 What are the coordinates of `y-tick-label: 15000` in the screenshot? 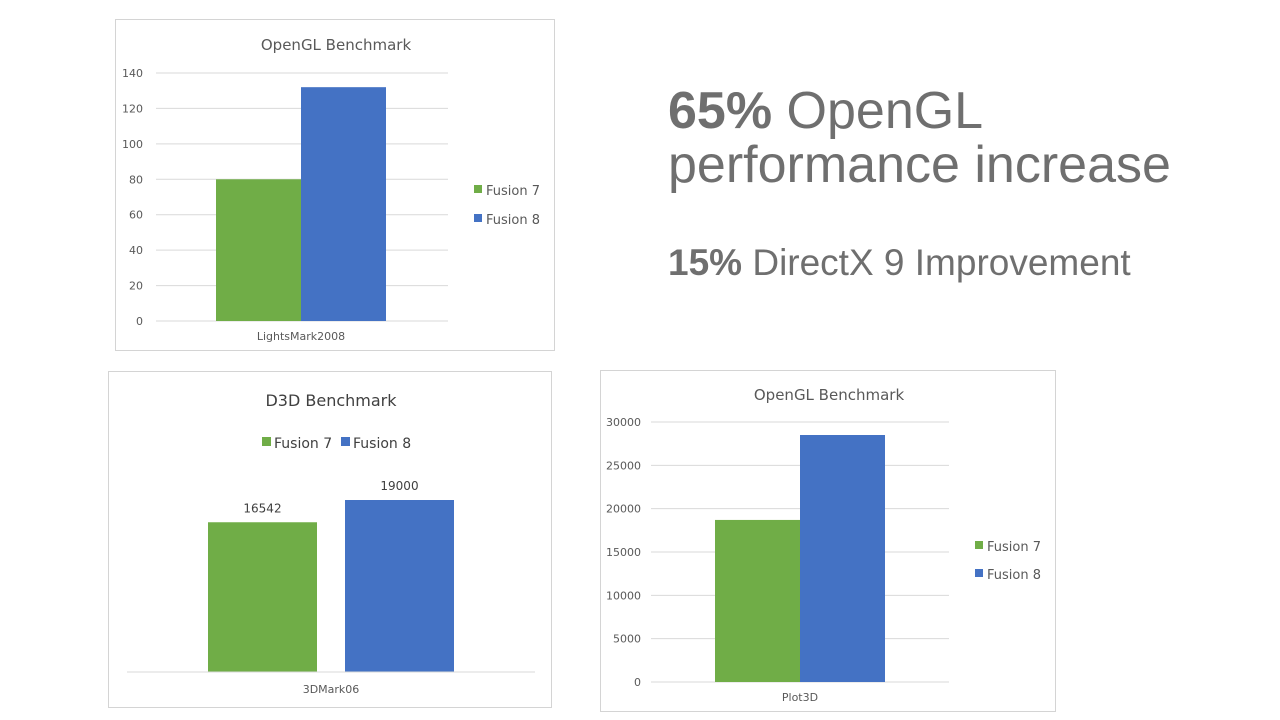 It's located at (623, 552).